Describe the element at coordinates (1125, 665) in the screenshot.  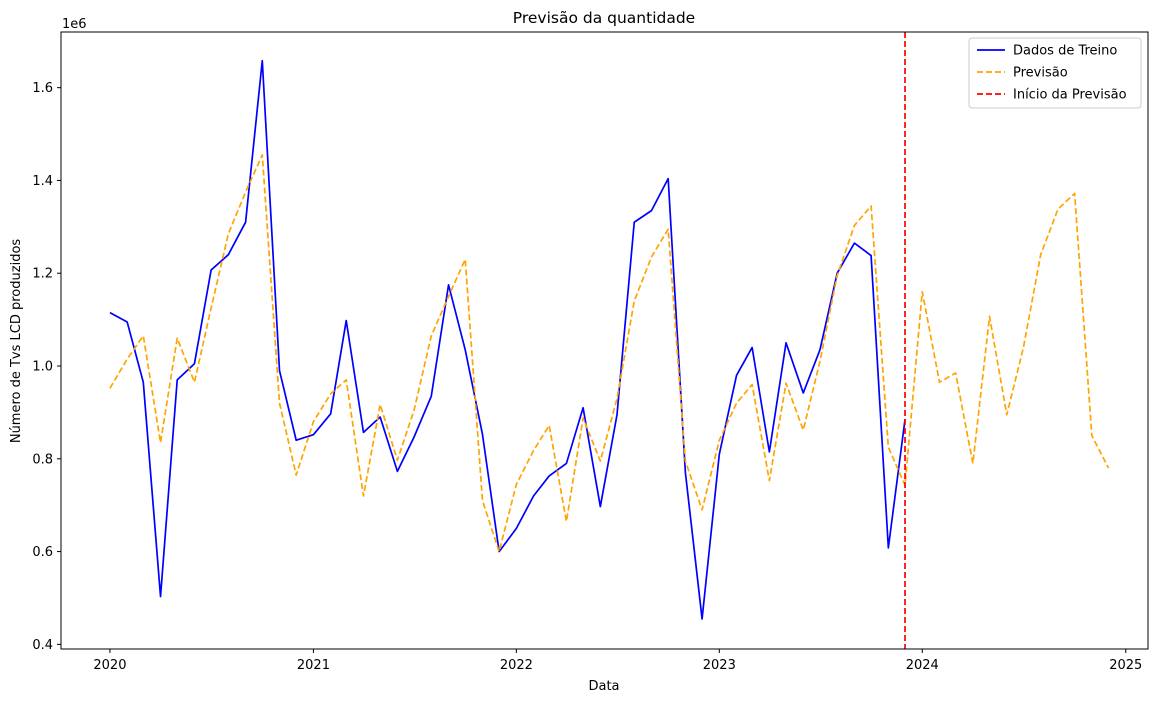
I see `x-tick-label: 2025` at that location.